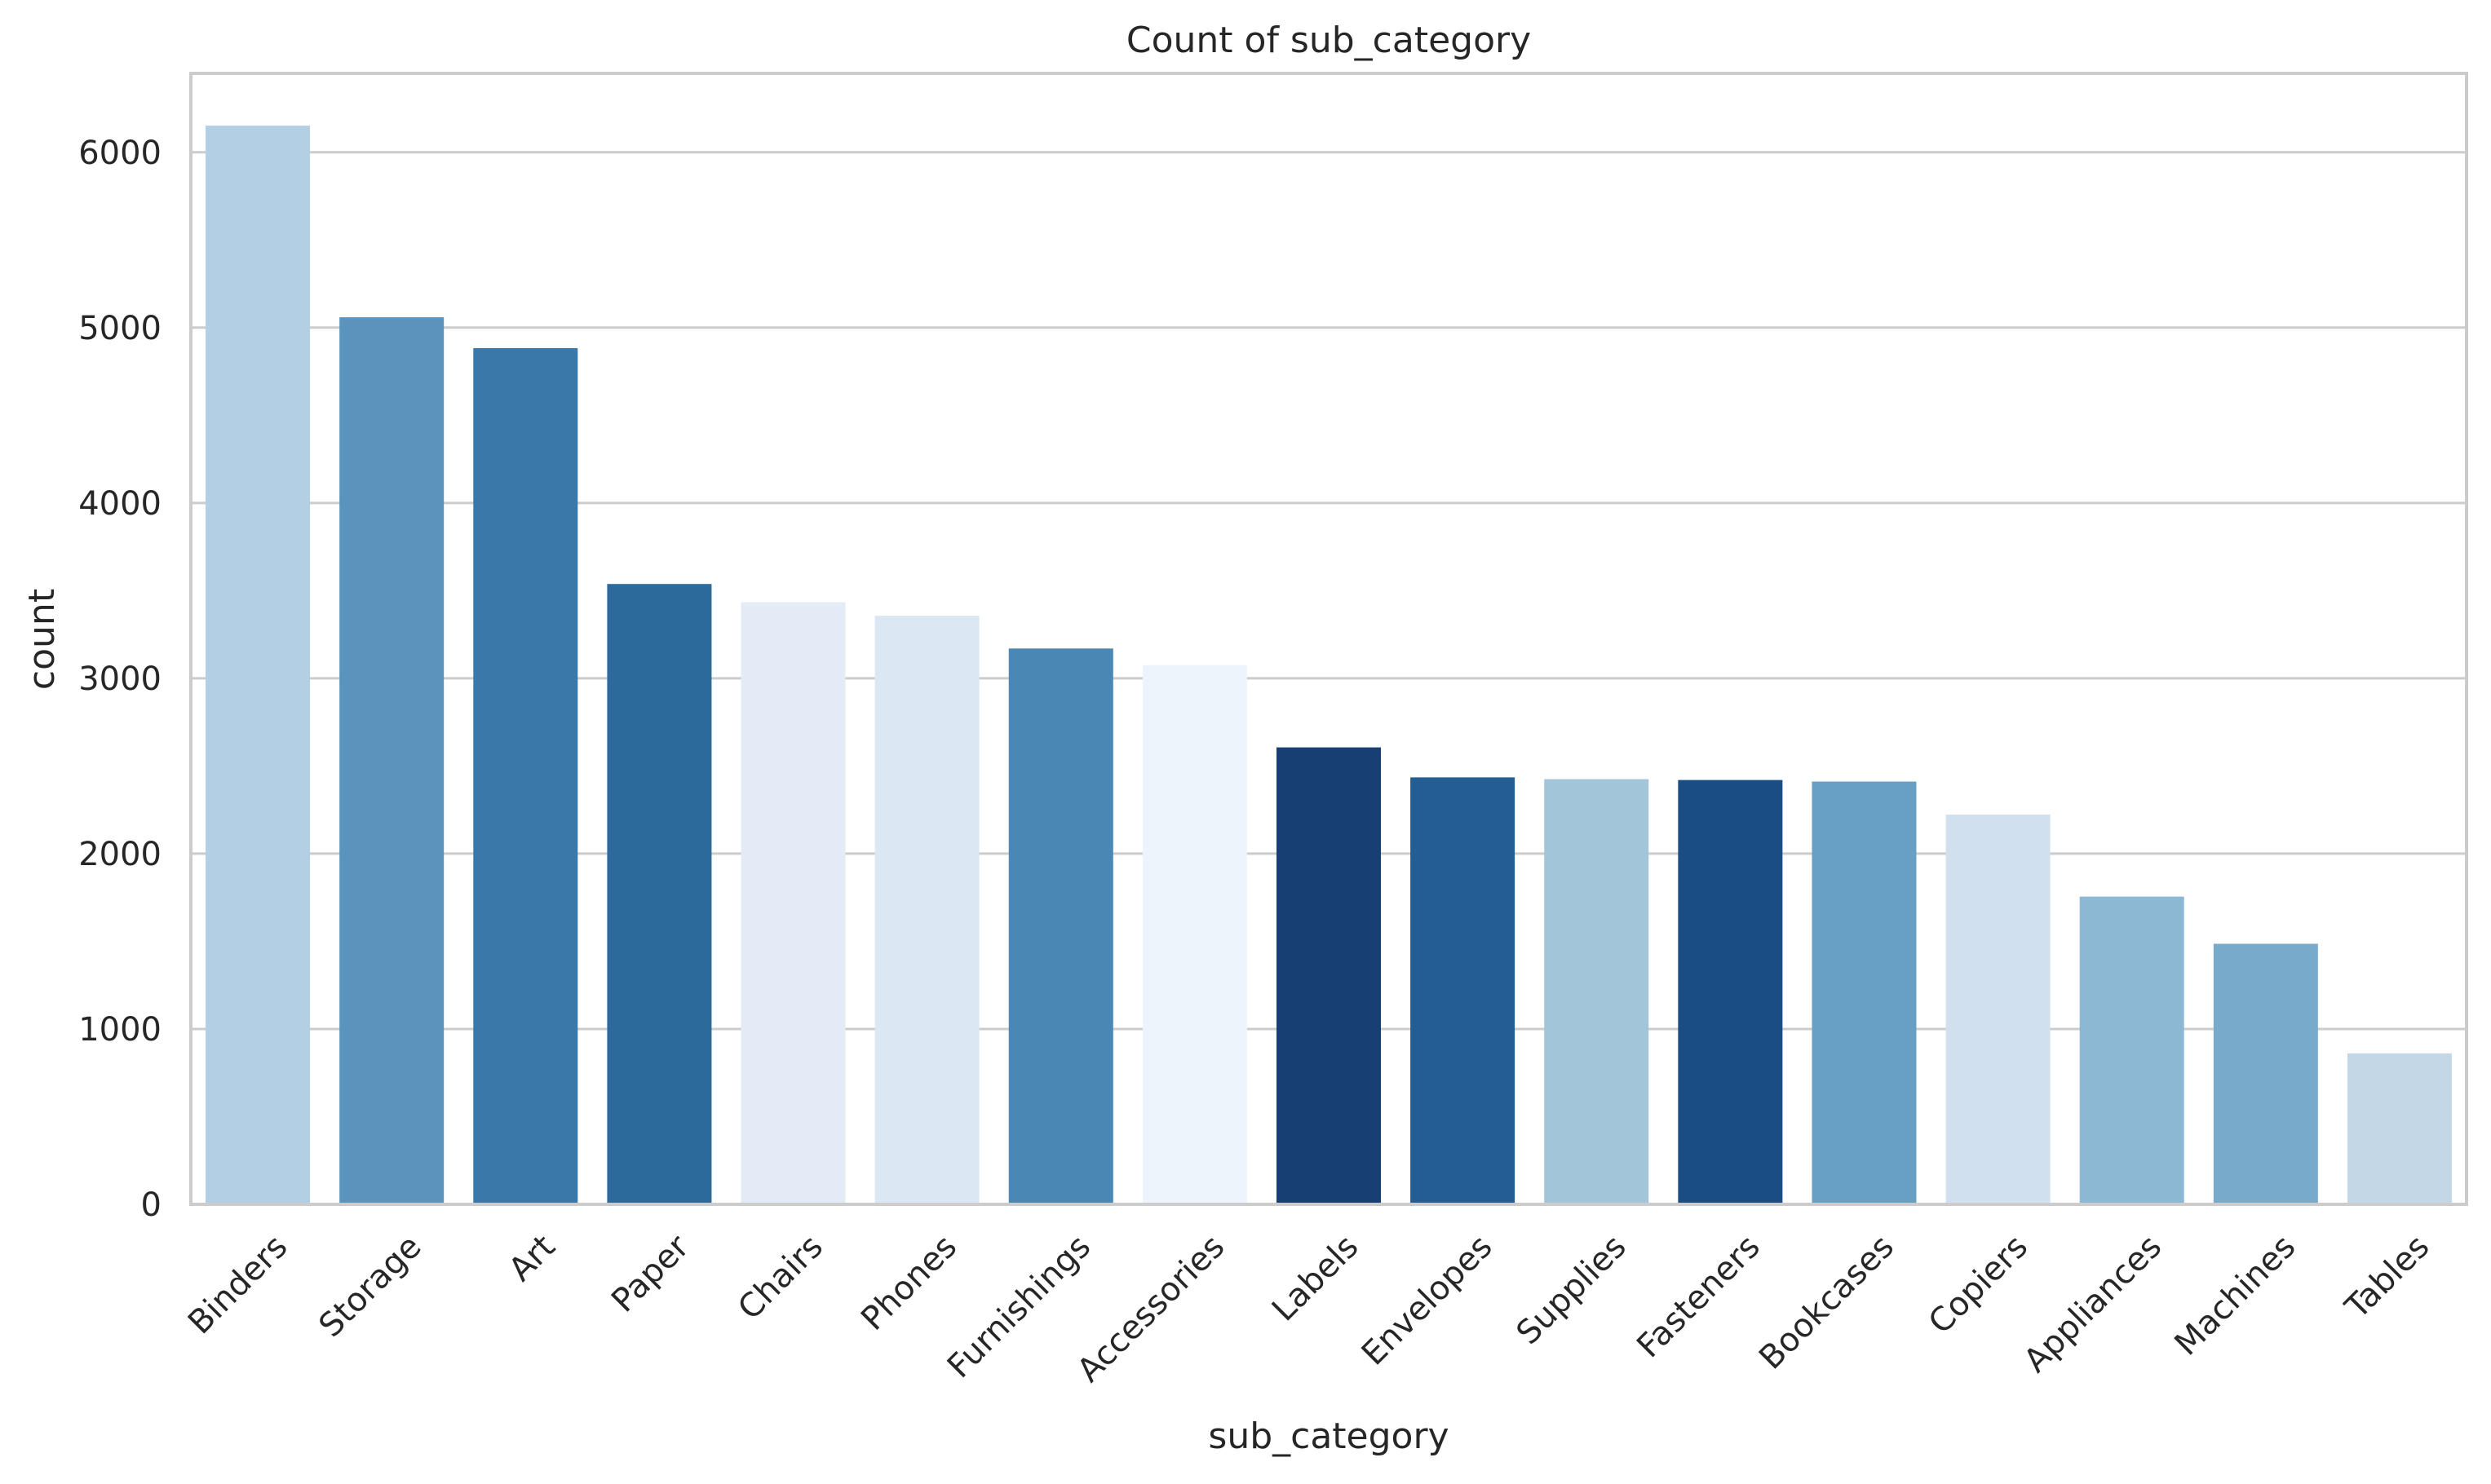  I want to click on bar-accessories, so click(1194, 934).